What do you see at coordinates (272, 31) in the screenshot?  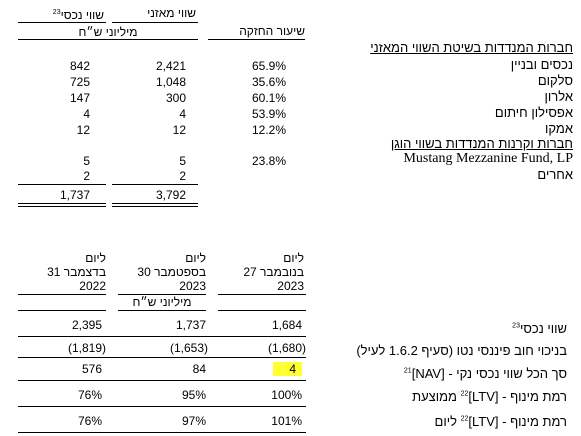 I see `header-rate: שיעור החזקה` at bounding box center [272, 31].